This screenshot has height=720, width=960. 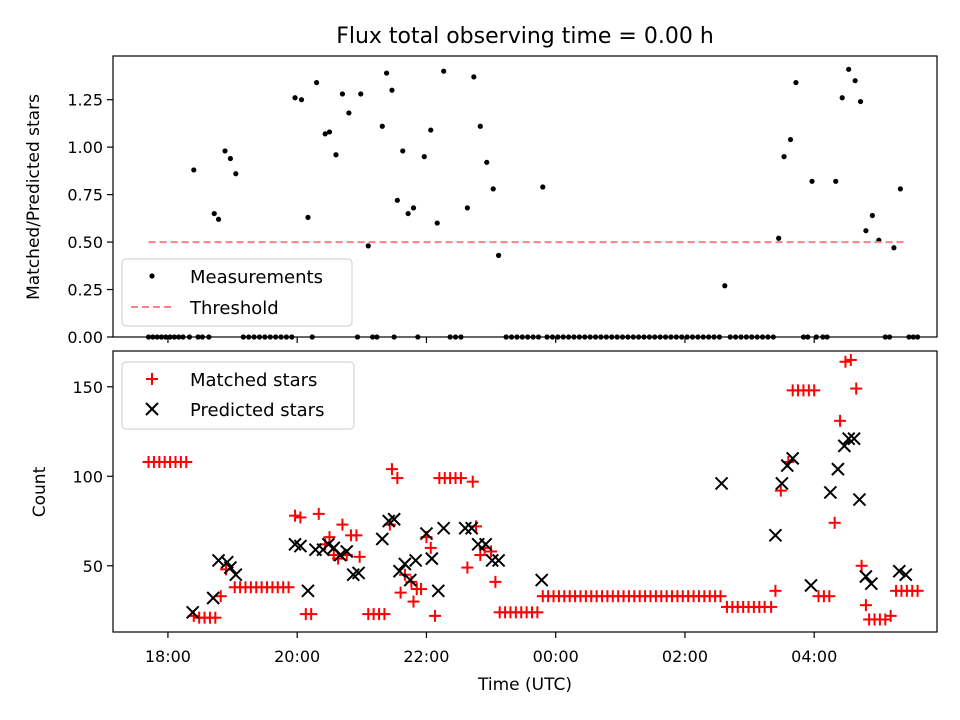 I want to click on chart-title: Flux total observing time = 0.00 h, so click(x=525, y=36).